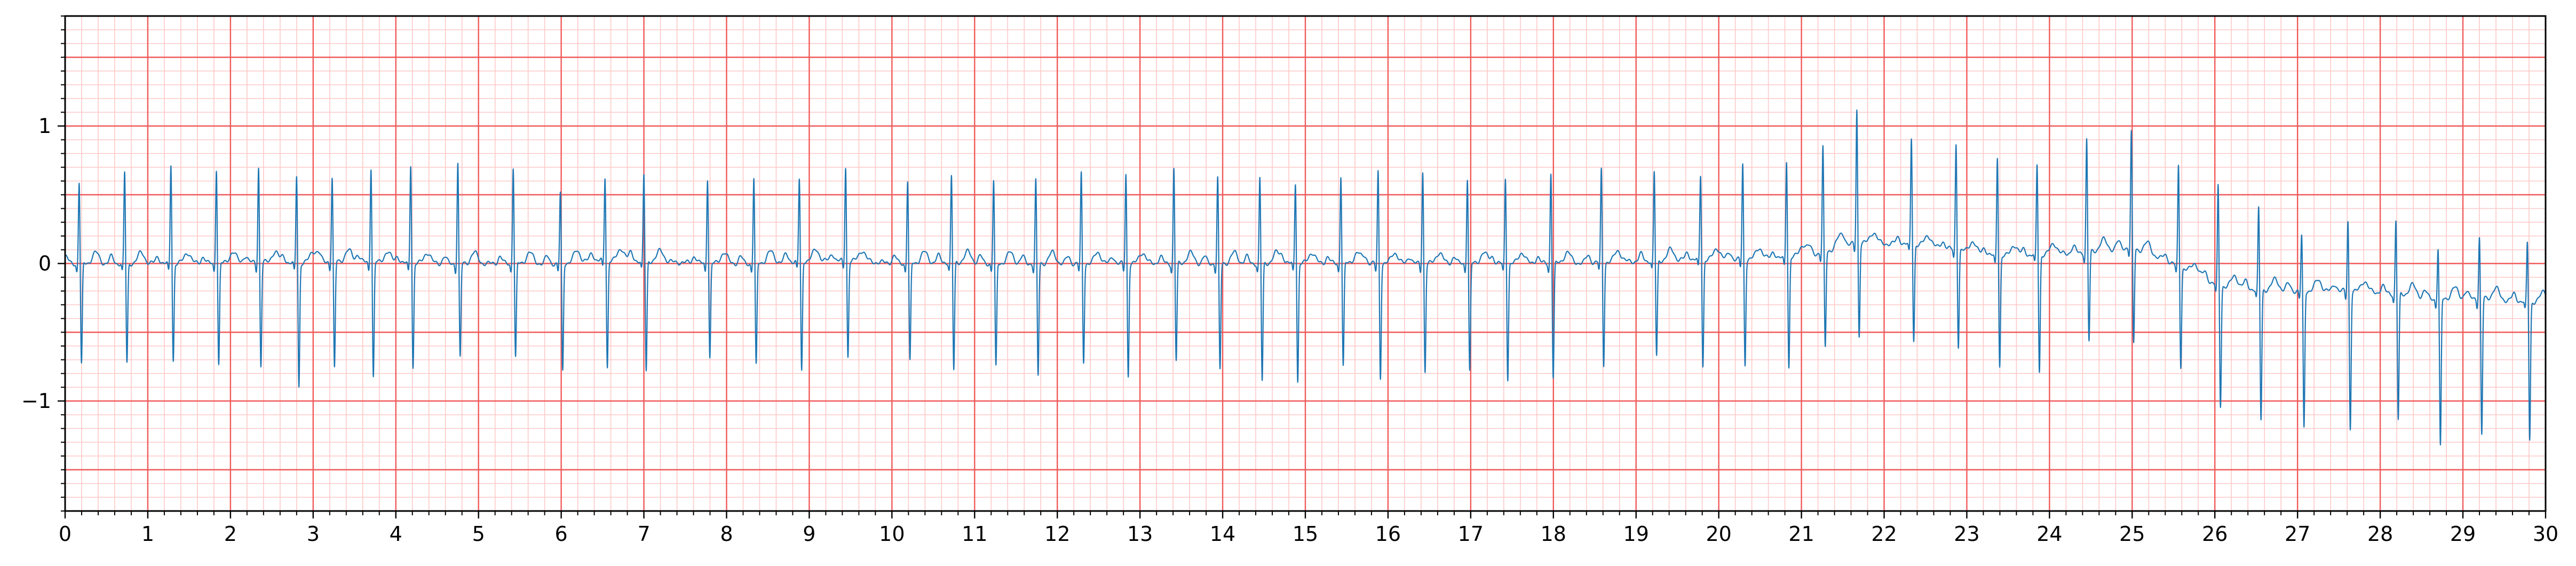 The width and height of the screenshot is (2576, 566). What do you see at coordinates (643, 534) in the screenshot?
I see `x-tick-label: 7` at bounding box center [643, 534].